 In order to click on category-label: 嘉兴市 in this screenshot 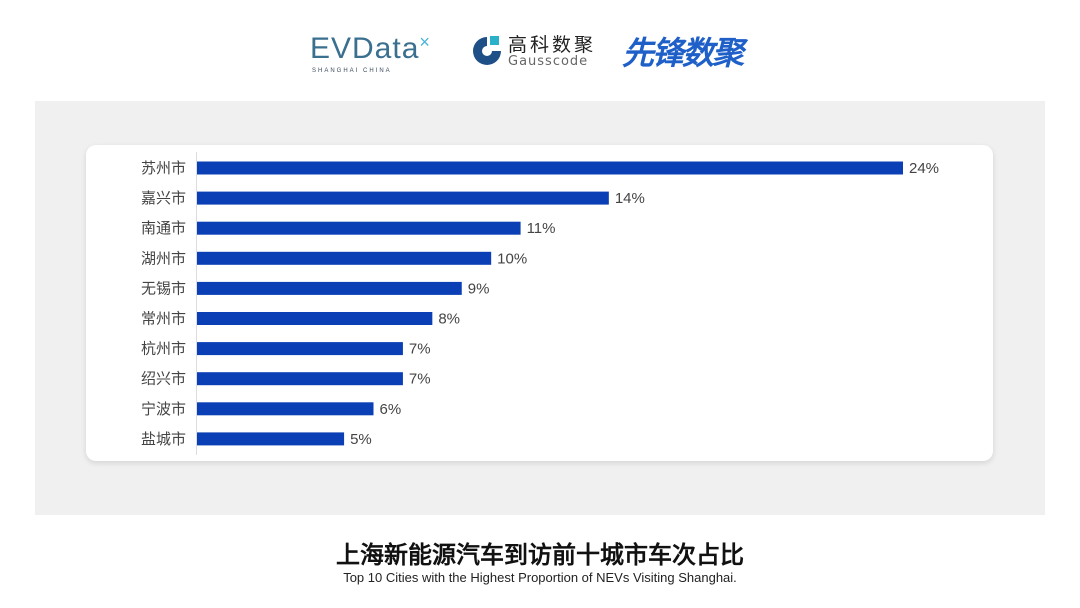, I will do `click(163, 198)`.